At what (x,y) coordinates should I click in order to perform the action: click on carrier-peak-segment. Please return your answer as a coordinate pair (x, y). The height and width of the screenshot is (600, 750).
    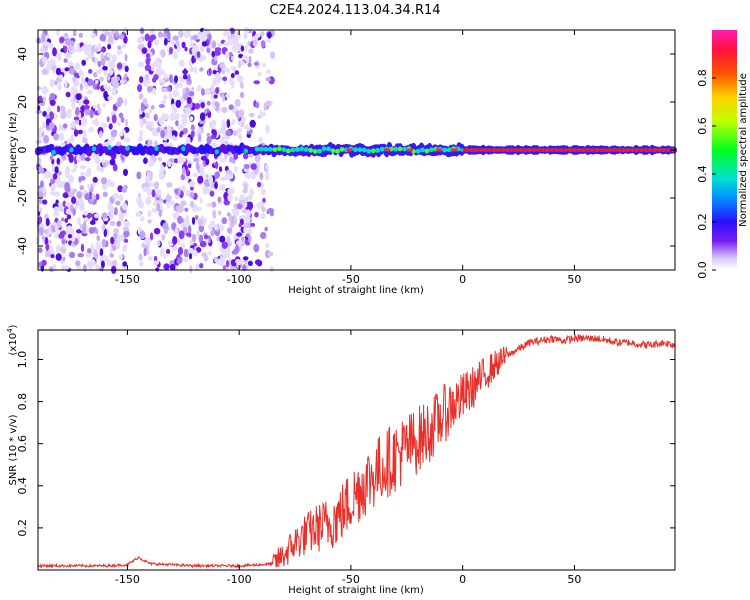
    Looking at the image, I should click on (349, 150).